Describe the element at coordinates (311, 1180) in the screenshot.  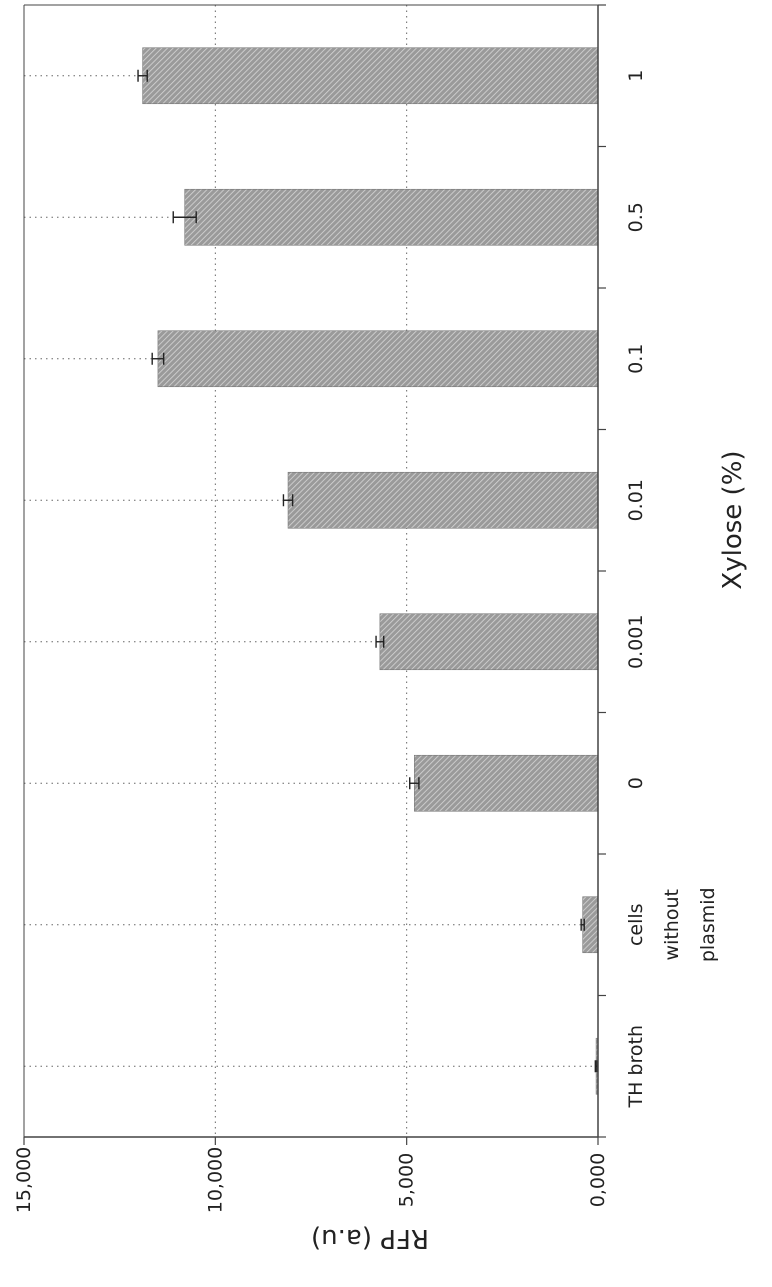
I see `value-tick-labels: 0,000 5,000 10,000 15,000` at that location.